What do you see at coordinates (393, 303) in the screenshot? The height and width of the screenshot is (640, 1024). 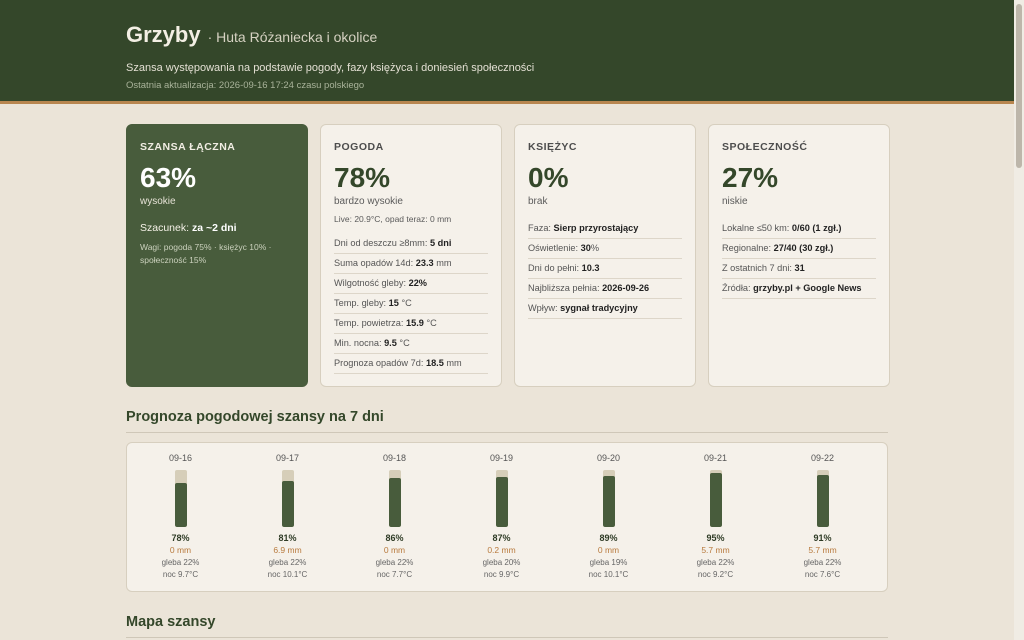 I see `stat-value: 15` at bounding box center [393, 303].